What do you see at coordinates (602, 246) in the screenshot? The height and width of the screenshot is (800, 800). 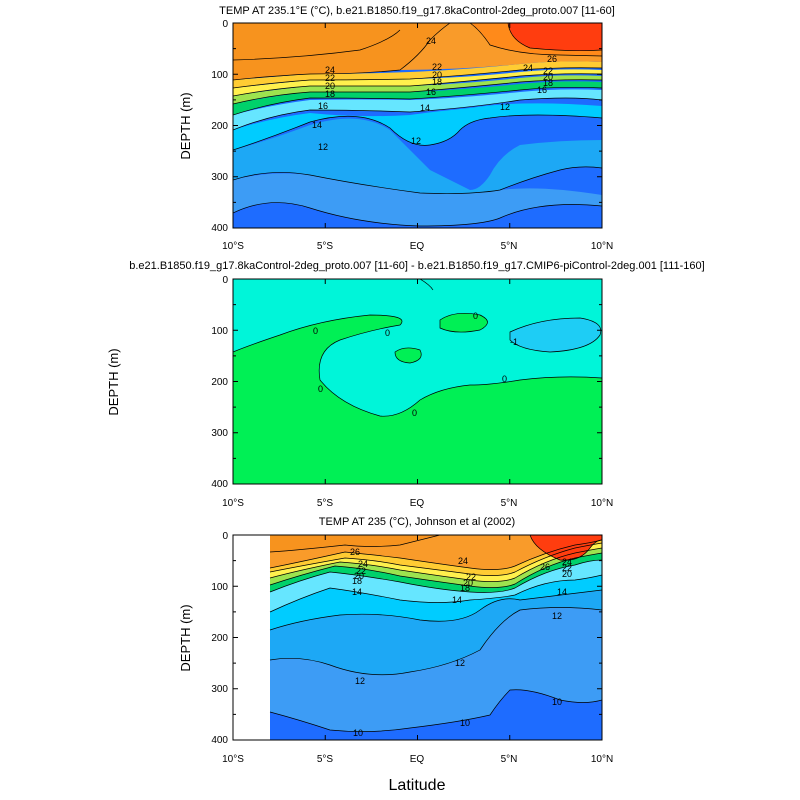 I see `xtick: 10°N` at bounding box center [602, 246].